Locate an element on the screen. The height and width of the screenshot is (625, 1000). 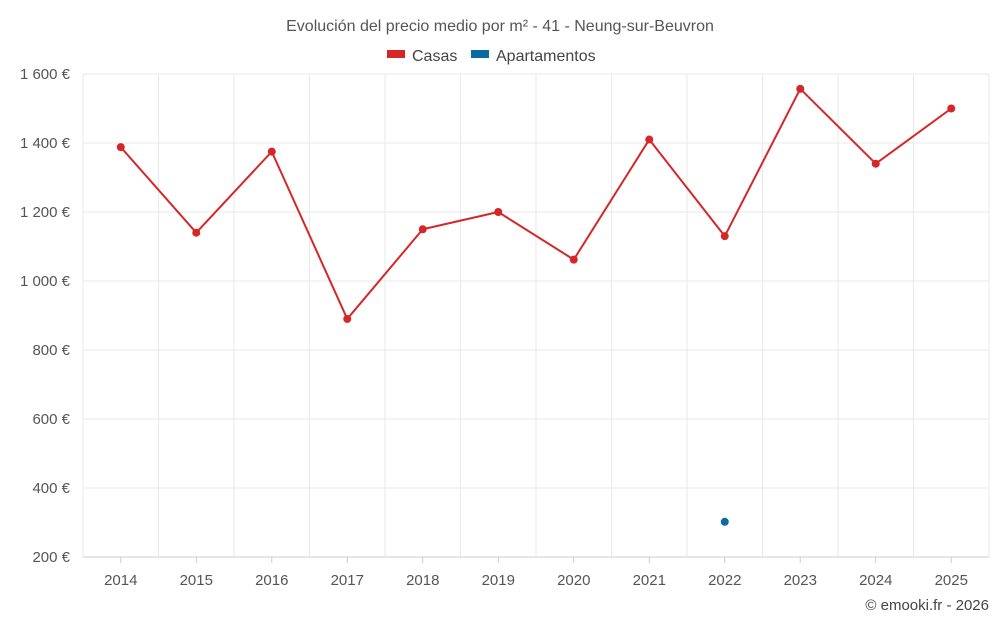
y-tick-label: 1 600 € is located at coordinates (45, 74).